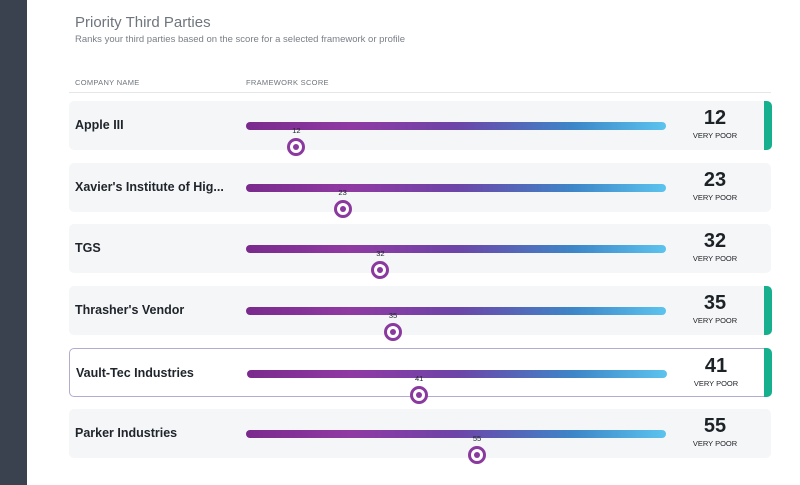 This screenshot has width=800, height=485. I want to click on score-marker-label: 12, so click(296, 130).